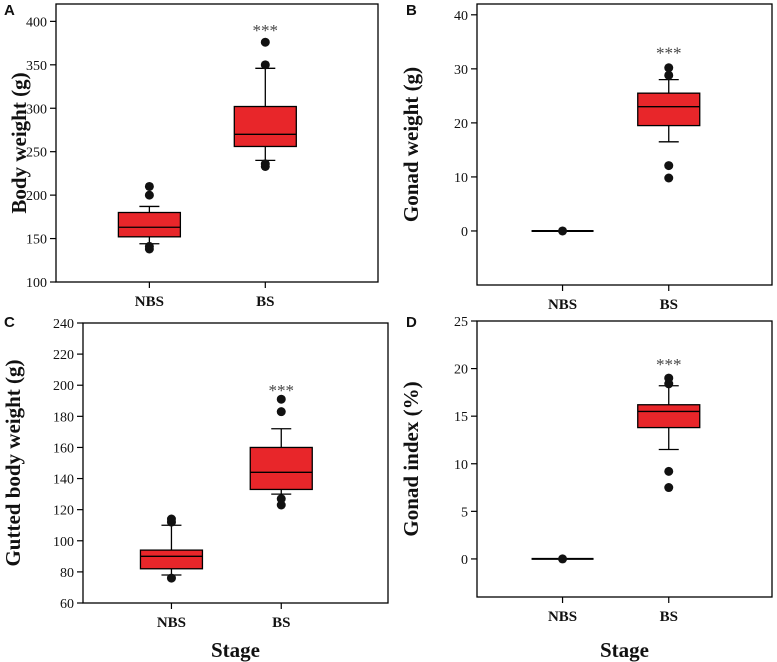 The height and width of the screenshot is (662, 777). I want to click on panel-letter: A, so click(9, 10).